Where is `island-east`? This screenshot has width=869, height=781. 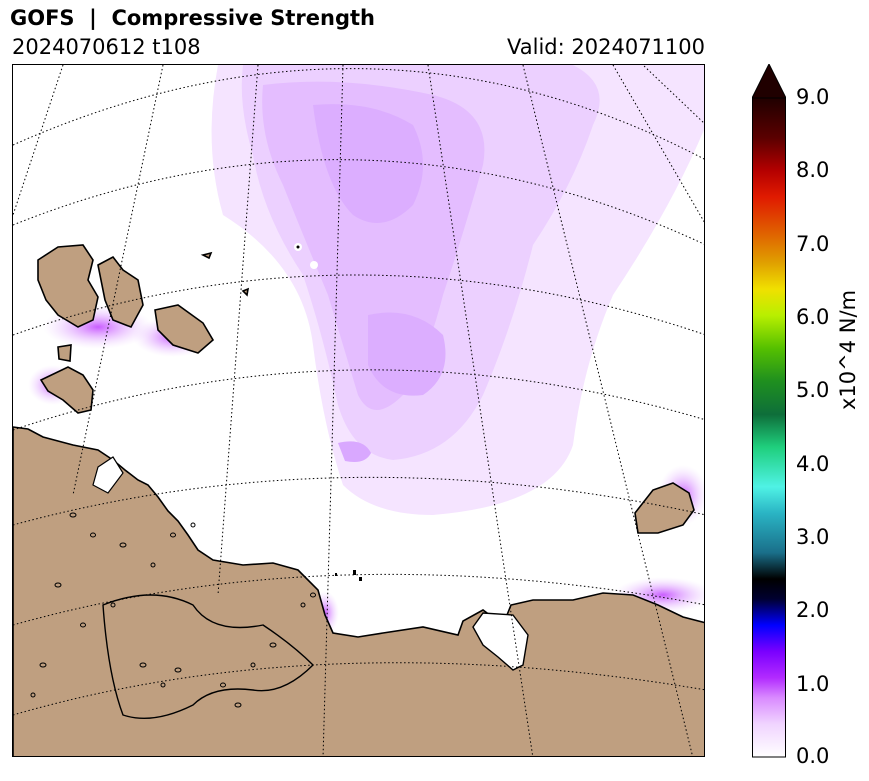 island-east is located at coordinates (664, 508).